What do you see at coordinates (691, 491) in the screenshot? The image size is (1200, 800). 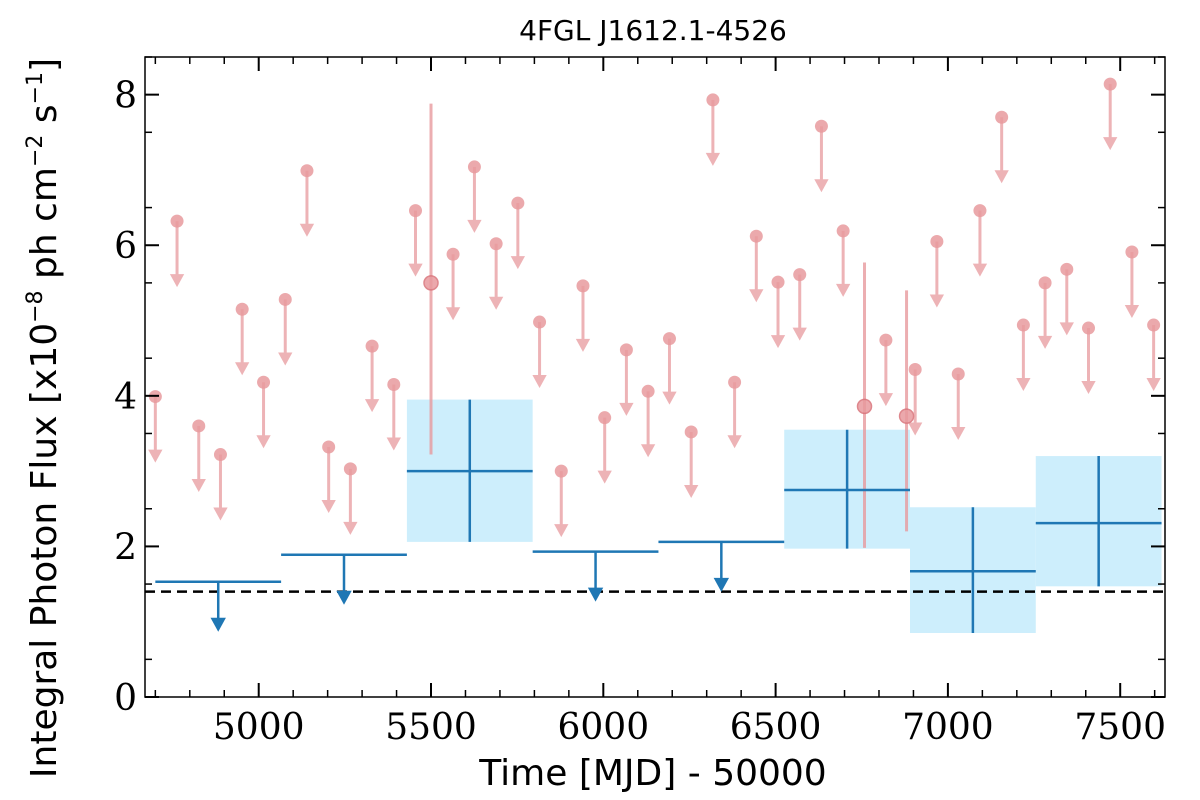 I see `short-bin-ul-arrow-24-head` at bounding box center [691, 491].